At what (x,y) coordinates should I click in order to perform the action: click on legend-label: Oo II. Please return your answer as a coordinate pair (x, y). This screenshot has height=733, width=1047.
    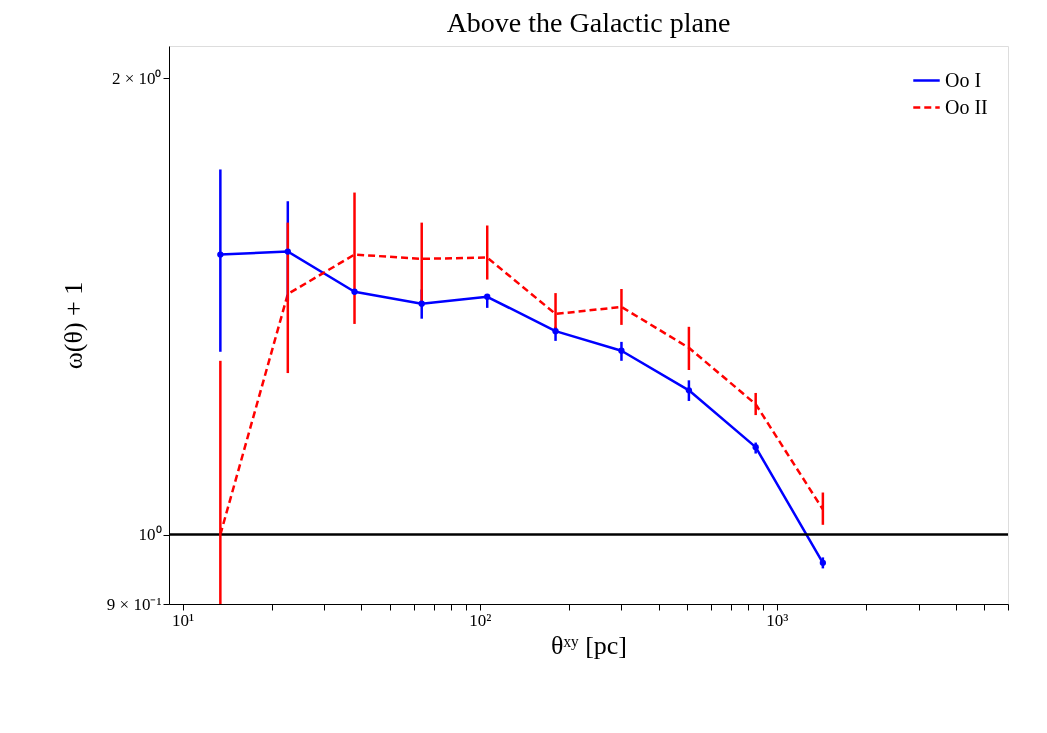
    Looking at the image, I should click on (966, 106).